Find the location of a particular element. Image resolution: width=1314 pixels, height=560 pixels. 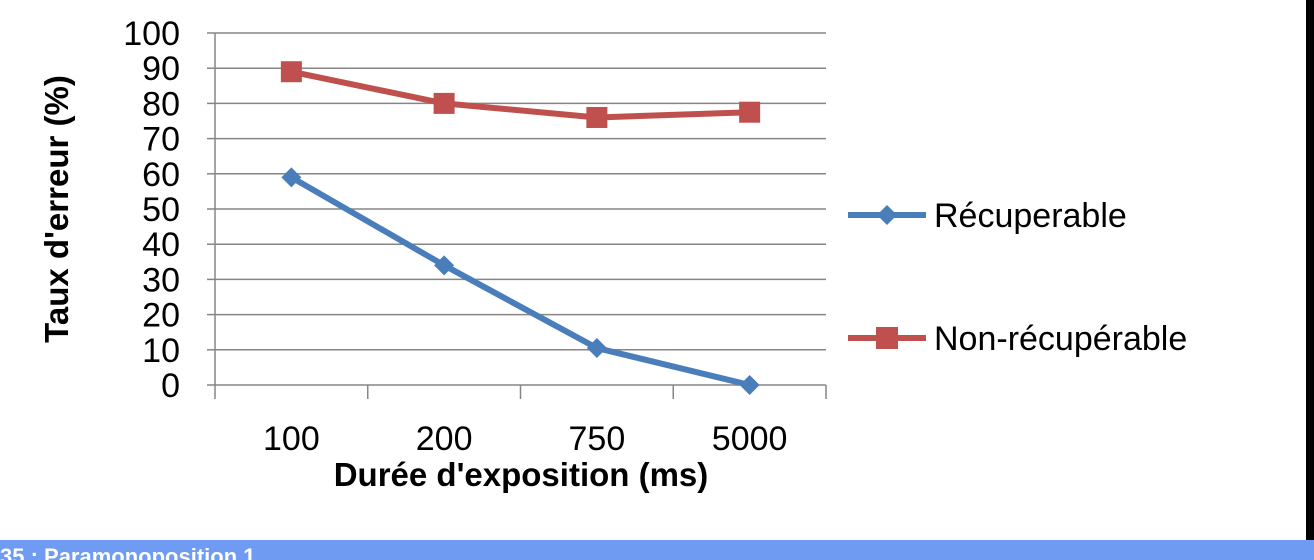

y-axis-title: Taux d'erreur (%) is located at coordinates (56, 209).